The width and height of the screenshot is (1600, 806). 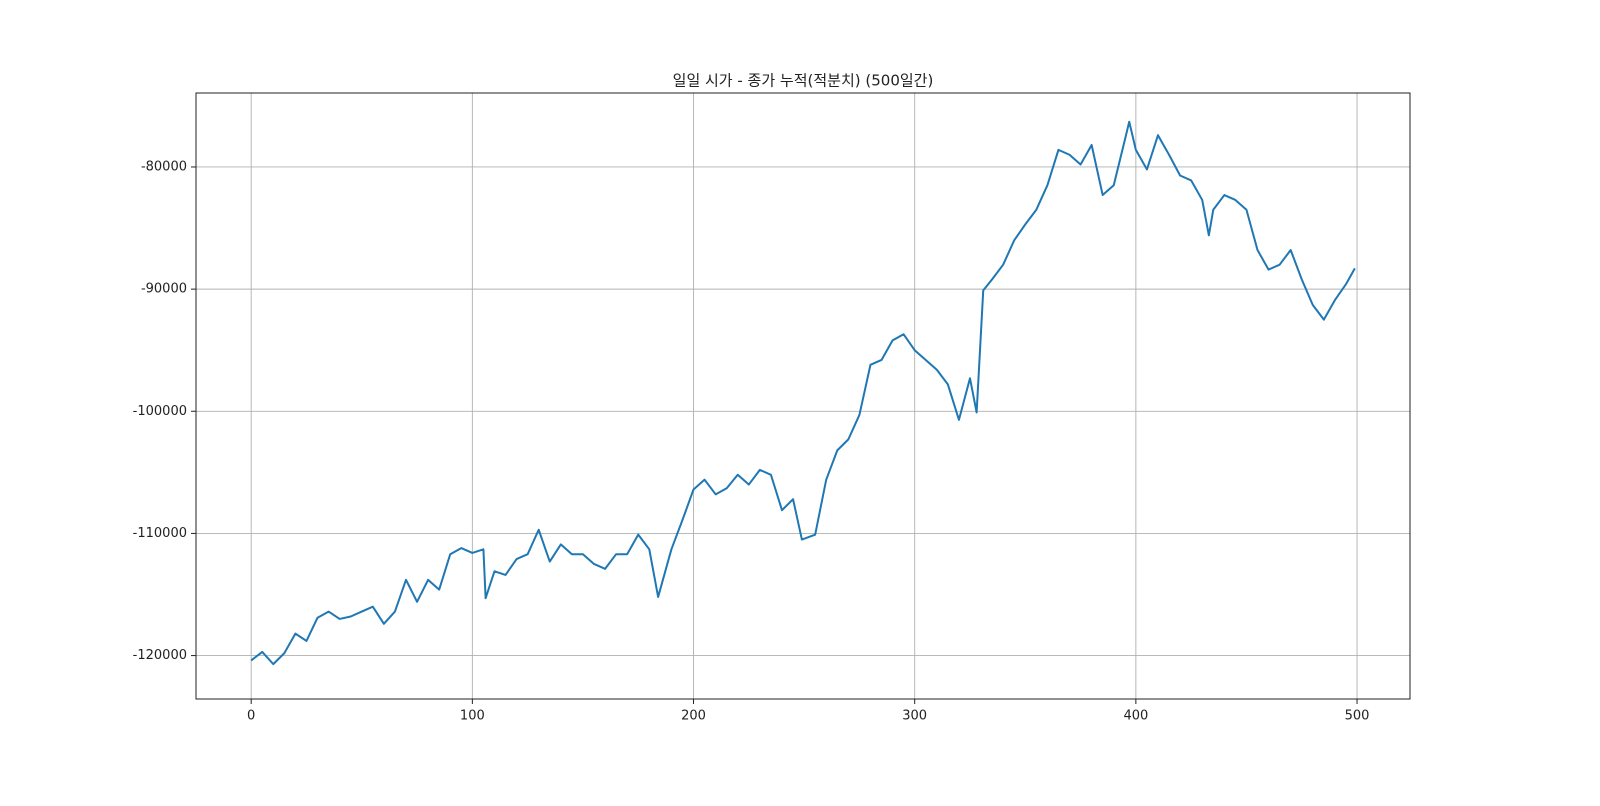 What do you see at coordinates (164, 166) in the screenshot?
I see `y-tick-label: -80000` at bounding box center [164, 166].